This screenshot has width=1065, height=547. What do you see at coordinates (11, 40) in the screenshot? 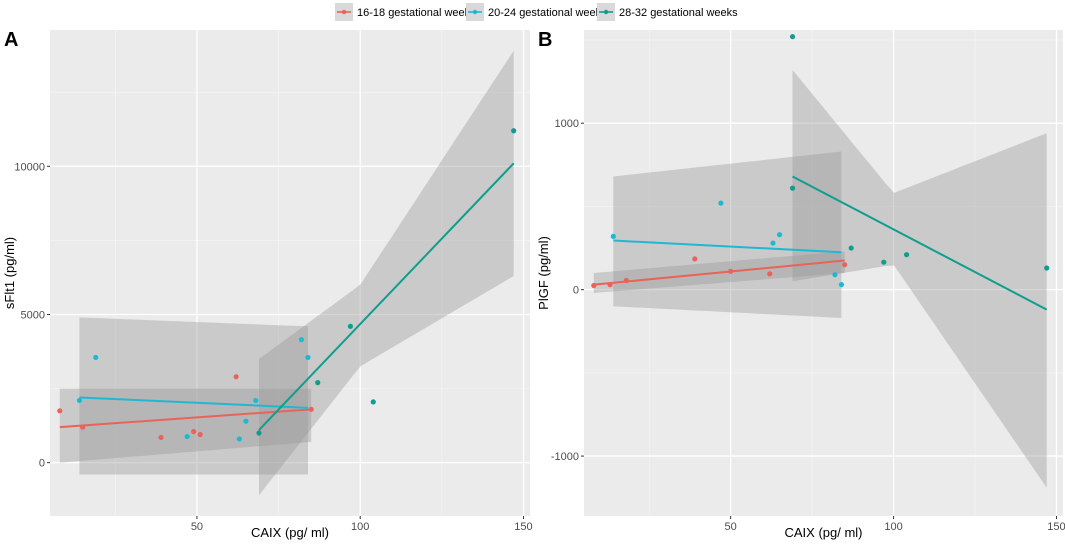
I see `panel-label: A` at bounding box center [11, 40].